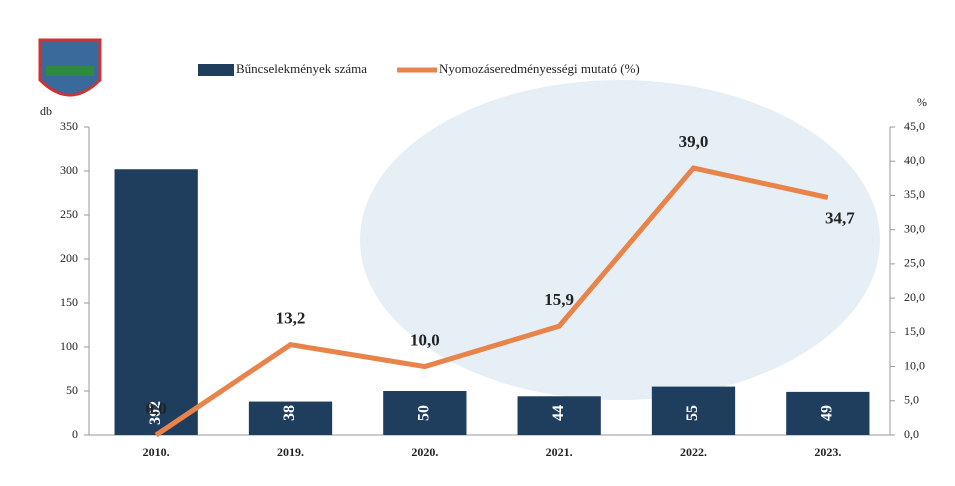  I want to click on y2-axis-label: %, so click(922, 102).